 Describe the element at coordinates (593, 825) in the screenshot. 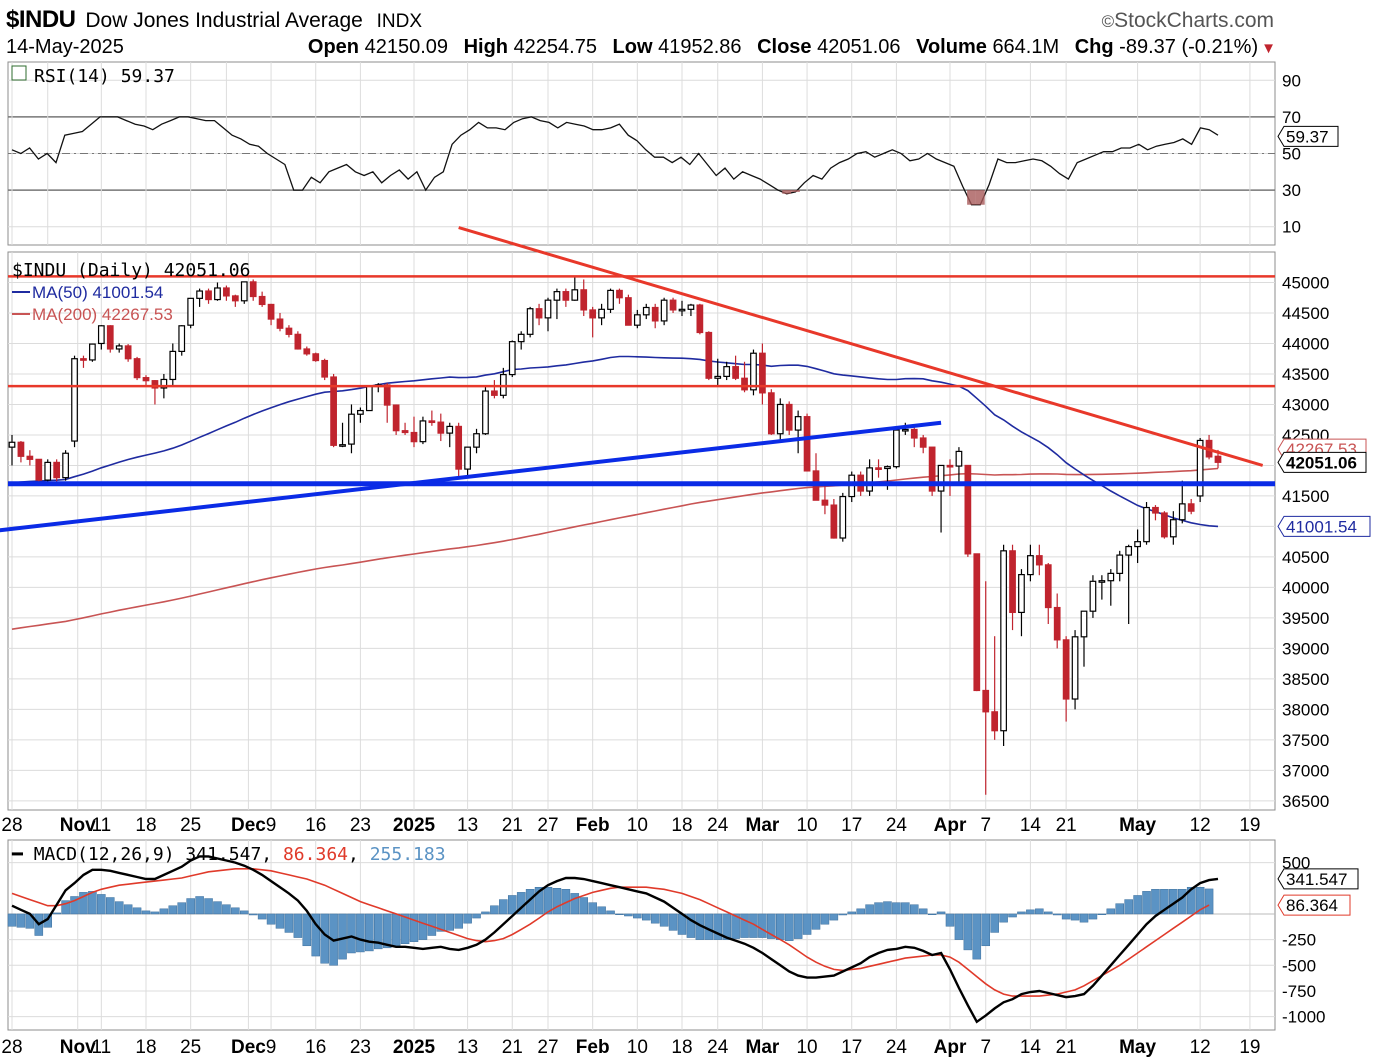

I see `x-tick-label: Feb` at that location.